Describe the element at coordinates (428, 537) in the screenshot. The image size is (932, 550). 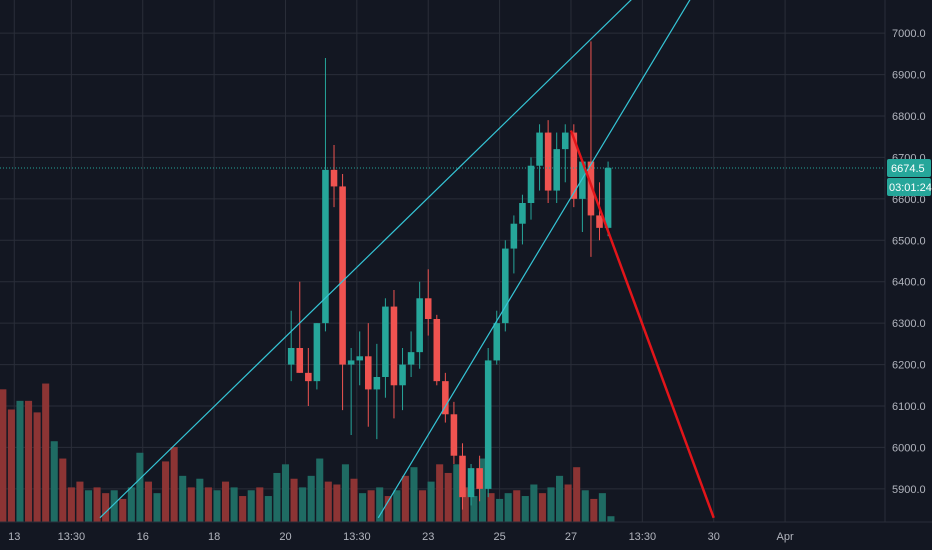
I see `time-tick-label: 23` at that location.